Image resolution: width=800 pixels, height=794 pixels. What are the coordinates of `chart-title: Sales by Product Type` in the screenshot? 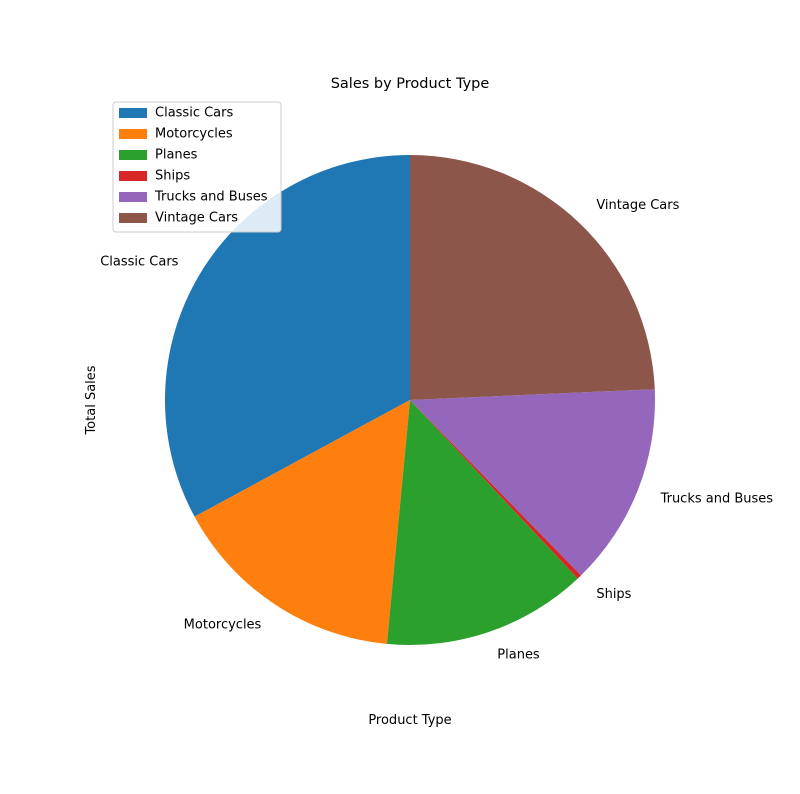 It's located at (410, 84).